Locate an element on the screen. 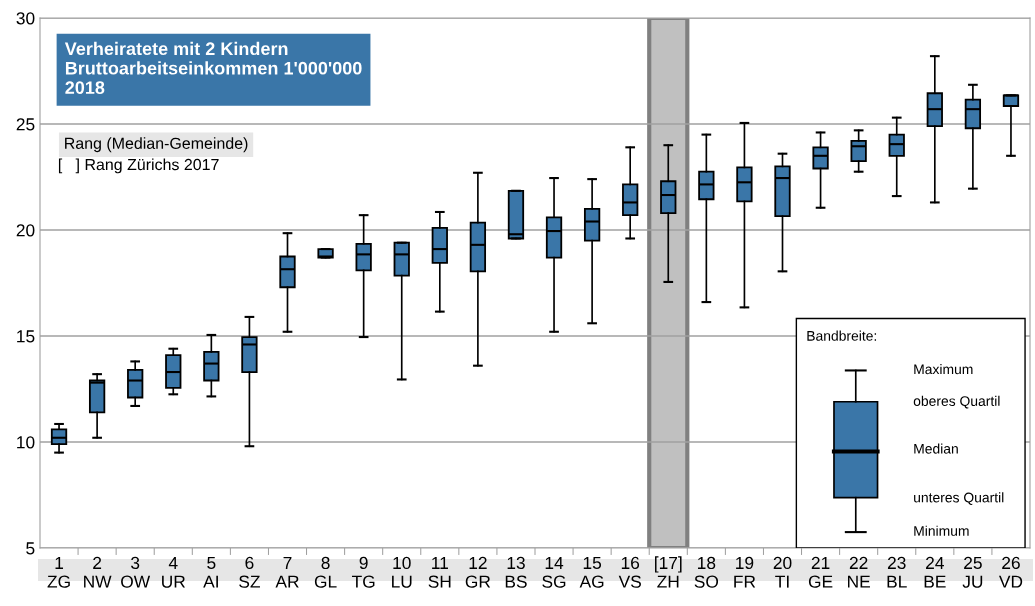 The image size is (1035, 606). x-tick-label: 6 SZ is located at coordinates (249, 572).